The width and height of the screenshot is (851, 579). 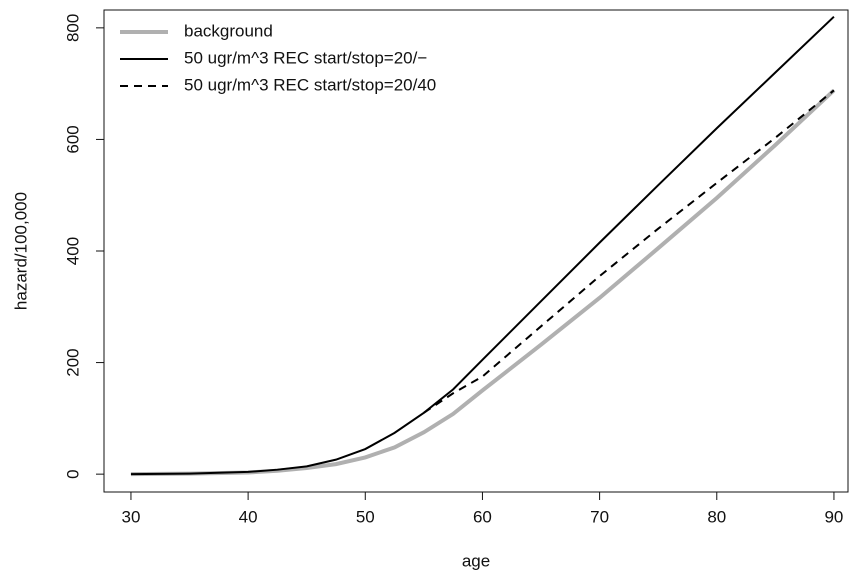 What do you see at coordinates (20, 251) in the screenshot?
I see `y-axis-label: hazard/100,000` at bounding box center [20, 251].